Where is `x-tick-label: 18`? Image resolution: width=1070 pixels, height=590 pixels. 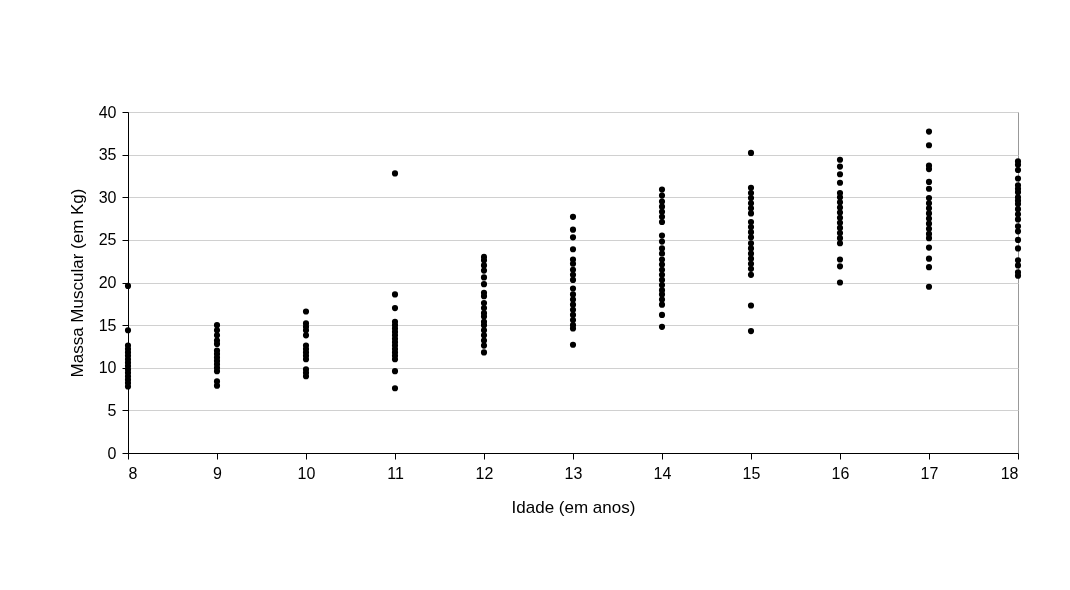
x-tick-label: 18 is located at coordinates (1009, 473).